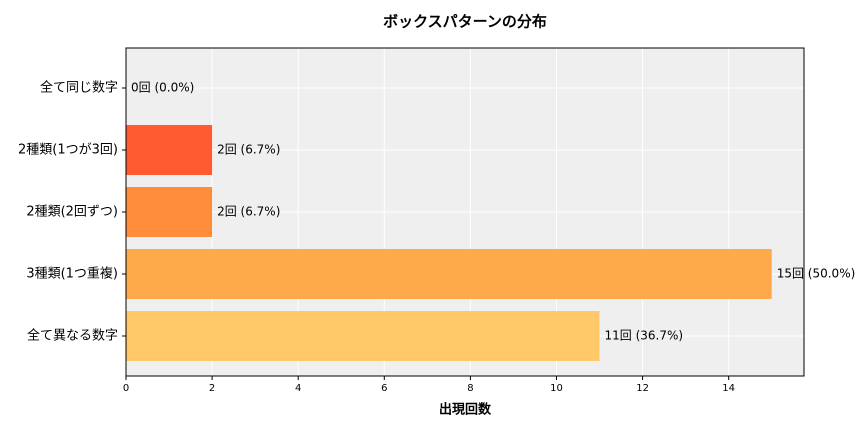 The image size is (864, 432). What do you see at coordinates (644, 336) in the screenshot?
I see `value-label: 11回 (36.7%)` at bounding box center [644, 336].